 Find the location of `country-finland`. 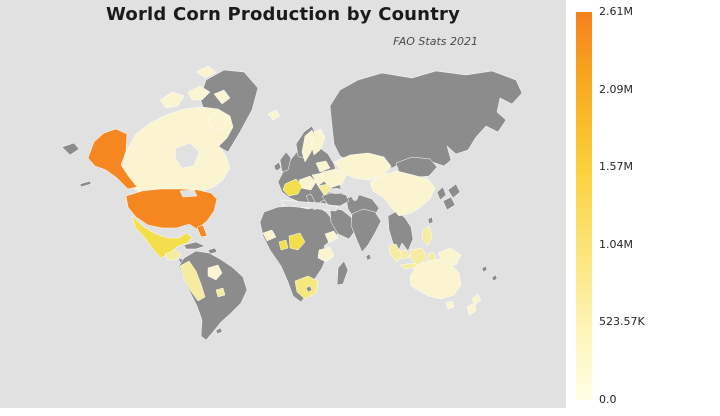

country-finland is located at coordinates (318, 142).